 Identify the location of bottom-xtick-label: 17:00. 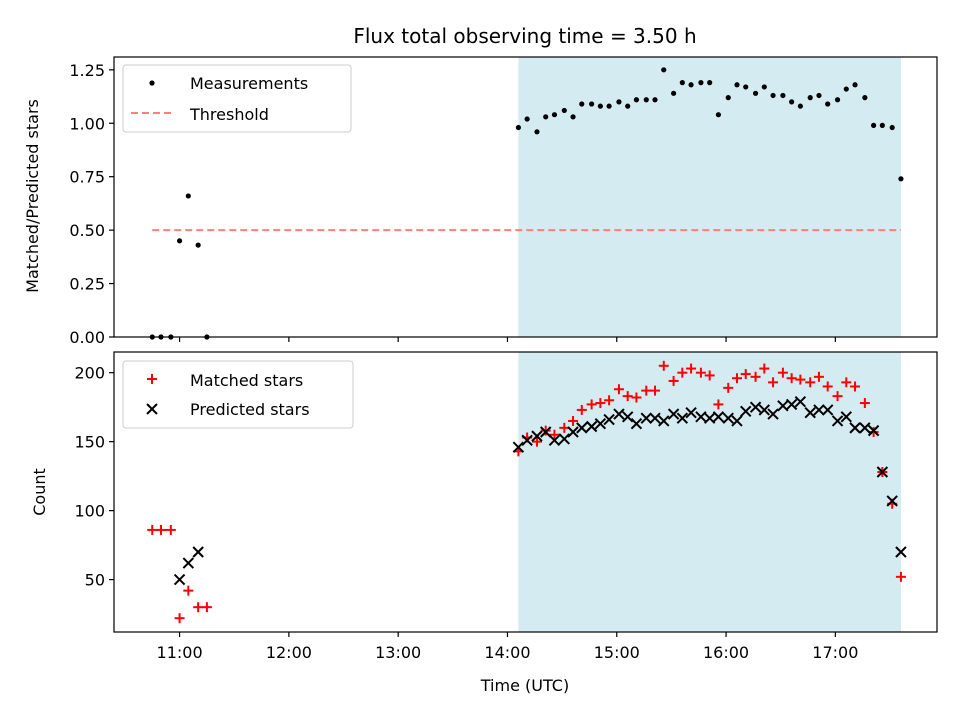
(835, 652).